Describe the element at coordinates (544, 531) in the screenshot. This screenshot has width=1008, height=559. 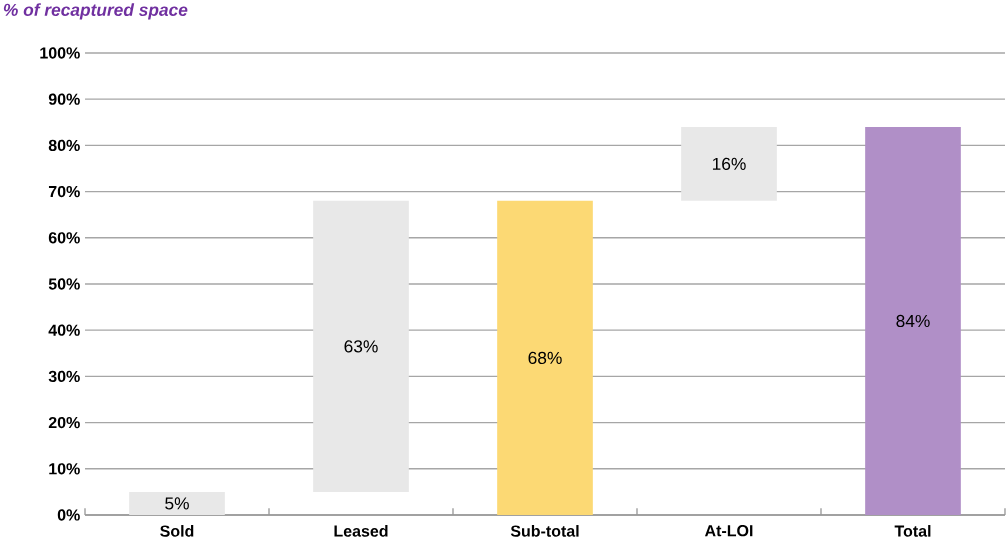
I see `x-tick-label: Sub-total` at that location.